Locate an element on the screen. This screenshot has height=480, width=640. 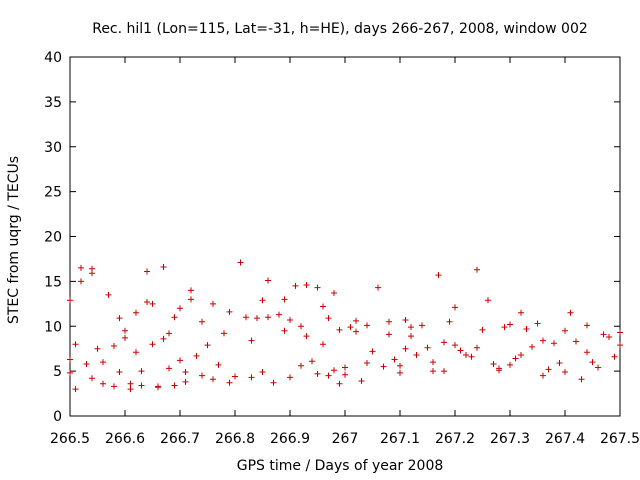
y-tick-label: 10 is located at coordinates (53, 327).